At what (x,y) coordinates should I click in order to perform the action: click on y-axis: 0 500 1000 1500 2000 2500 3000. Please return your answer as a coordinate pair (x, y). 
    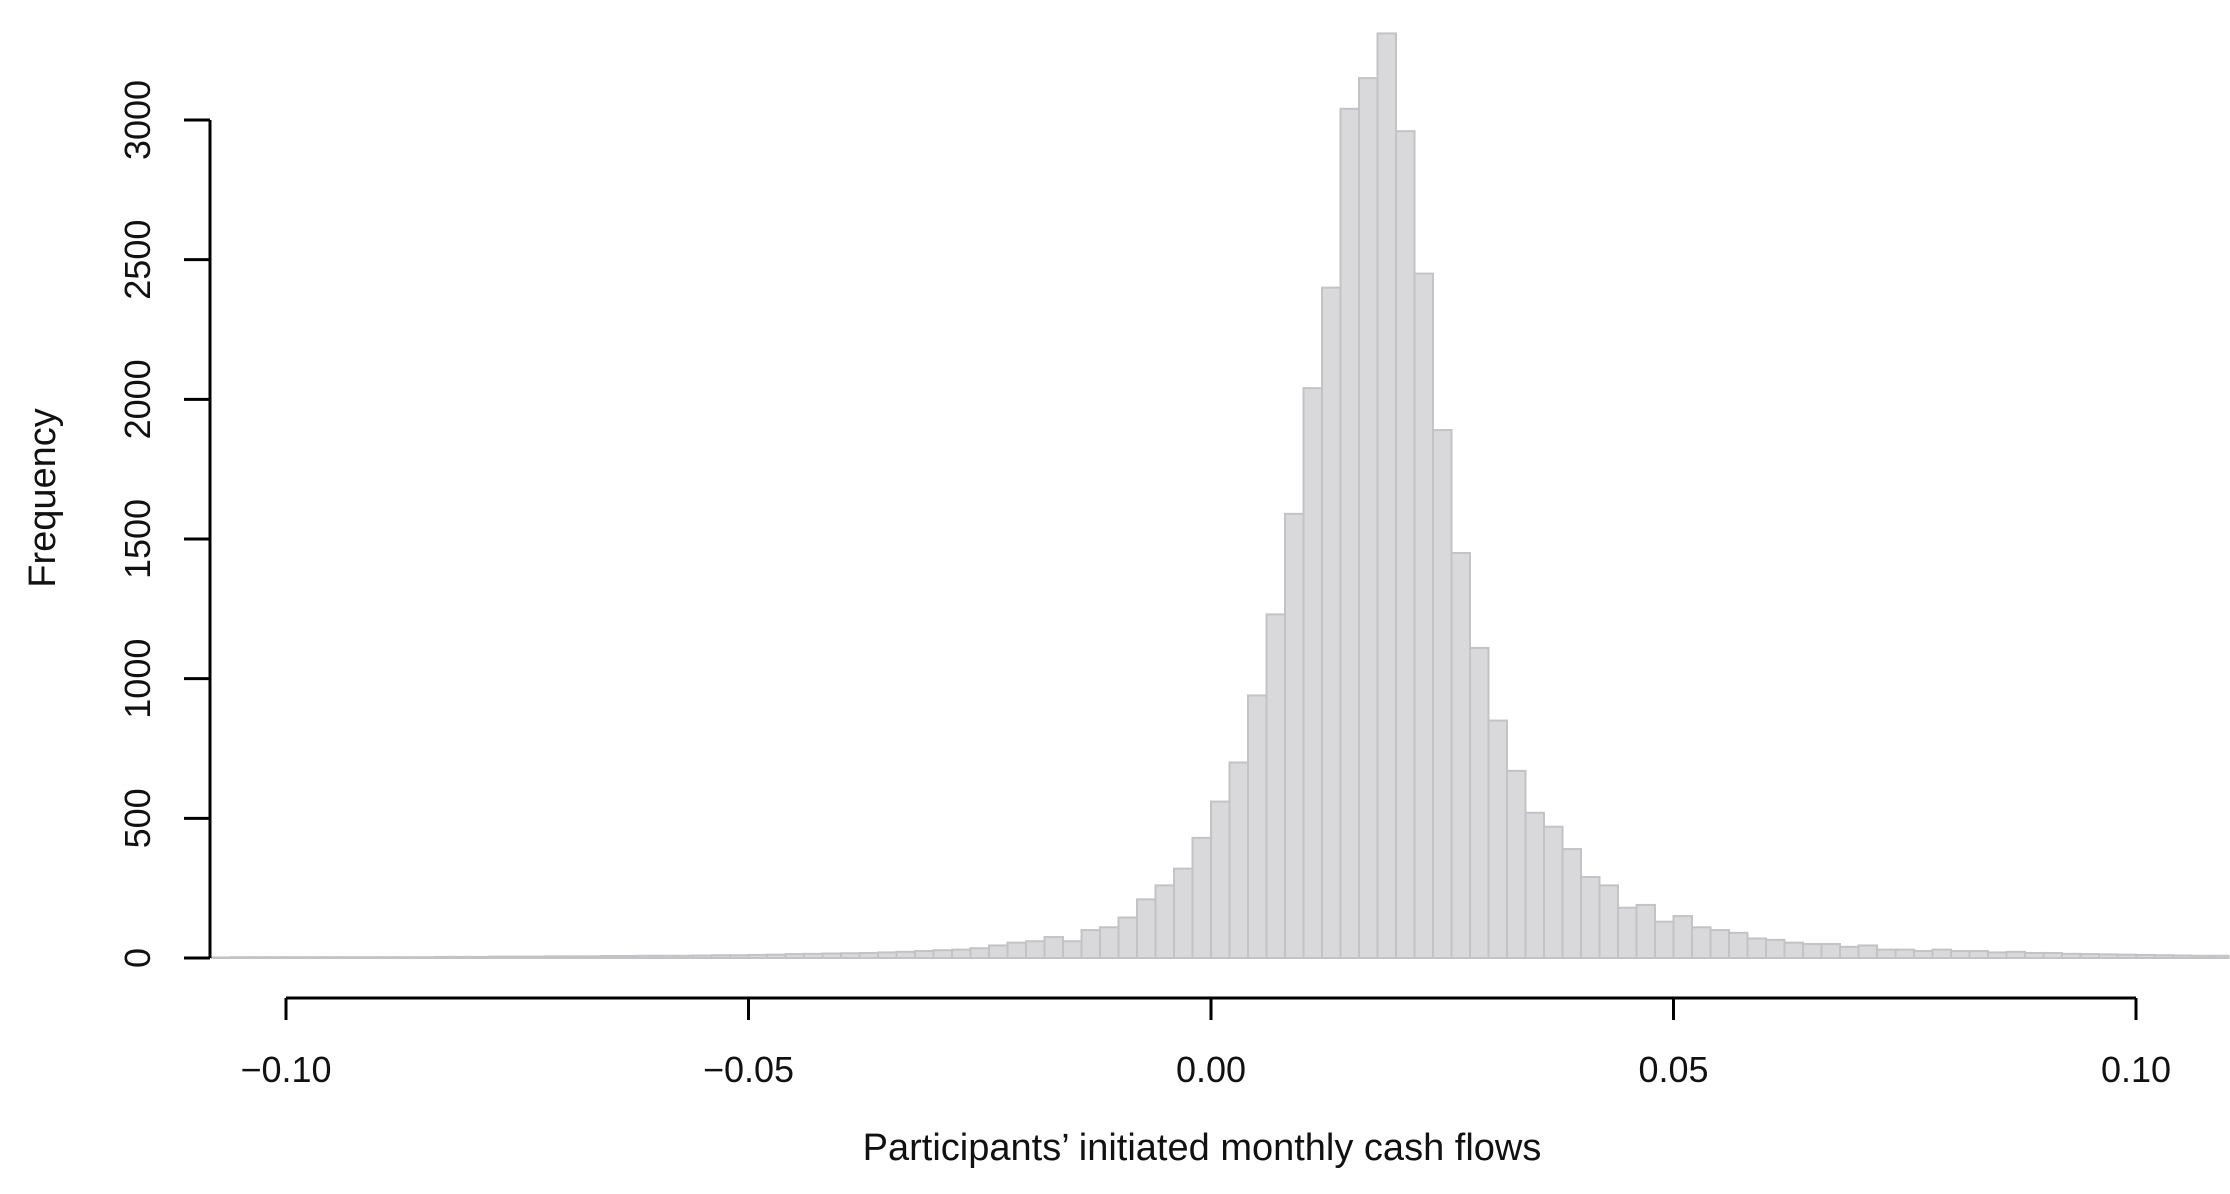
    Looking at the image, I should click on (164, 524).